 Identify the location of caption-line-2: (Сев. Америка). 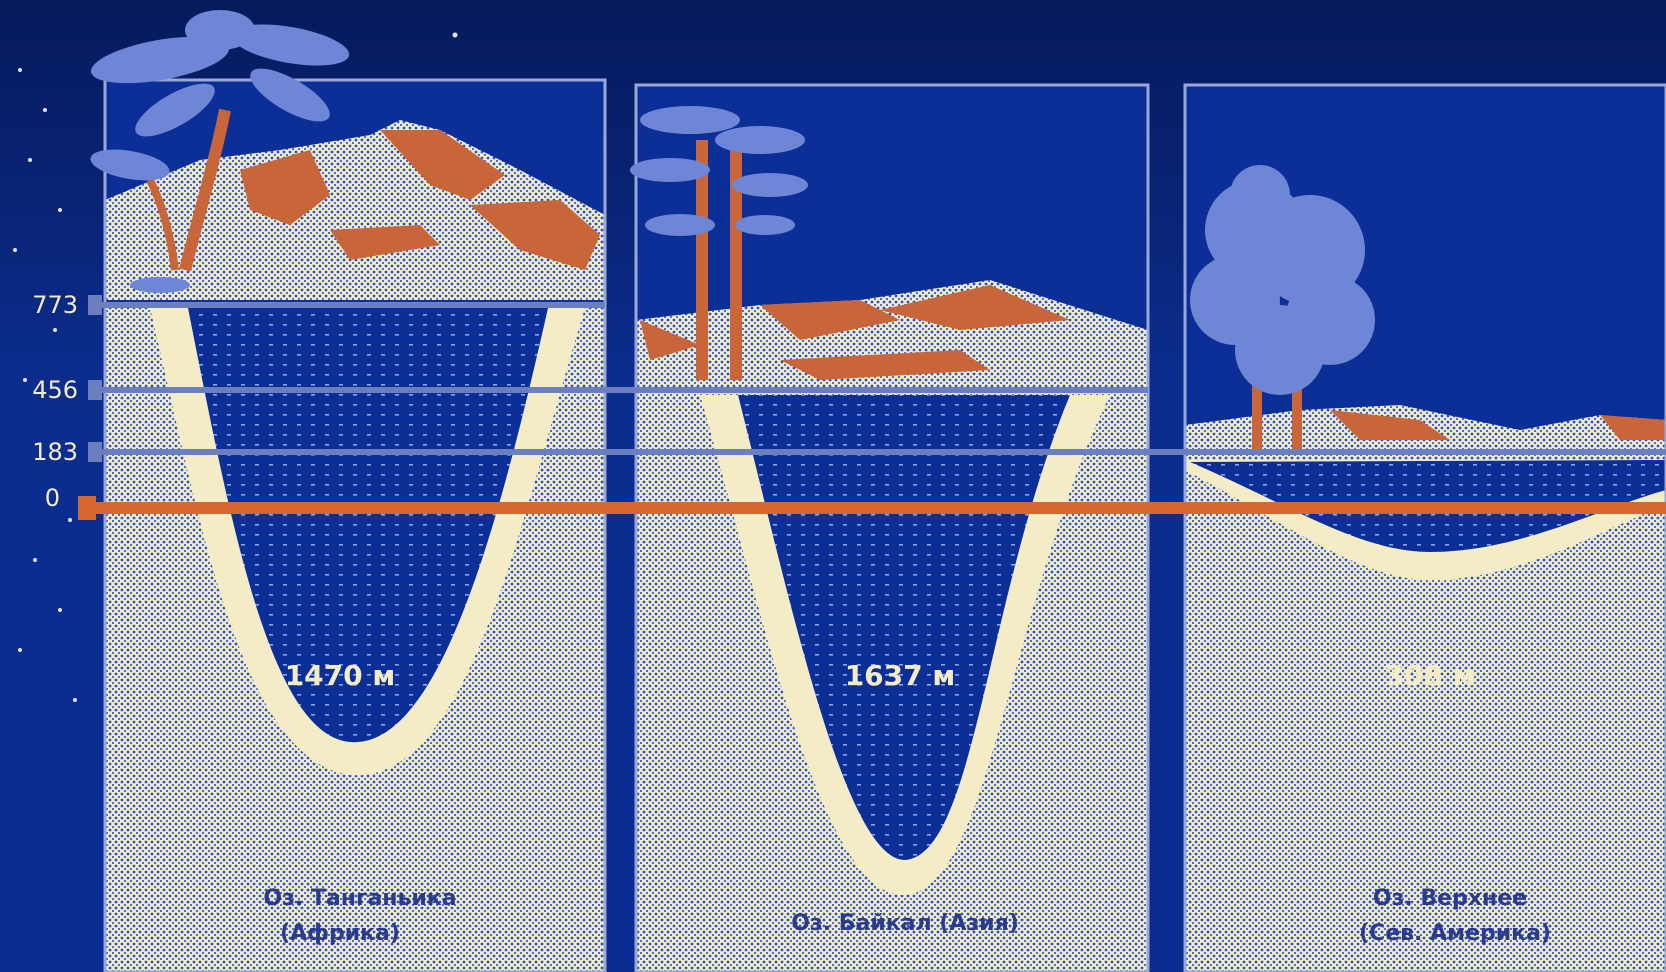
(1455, 933).